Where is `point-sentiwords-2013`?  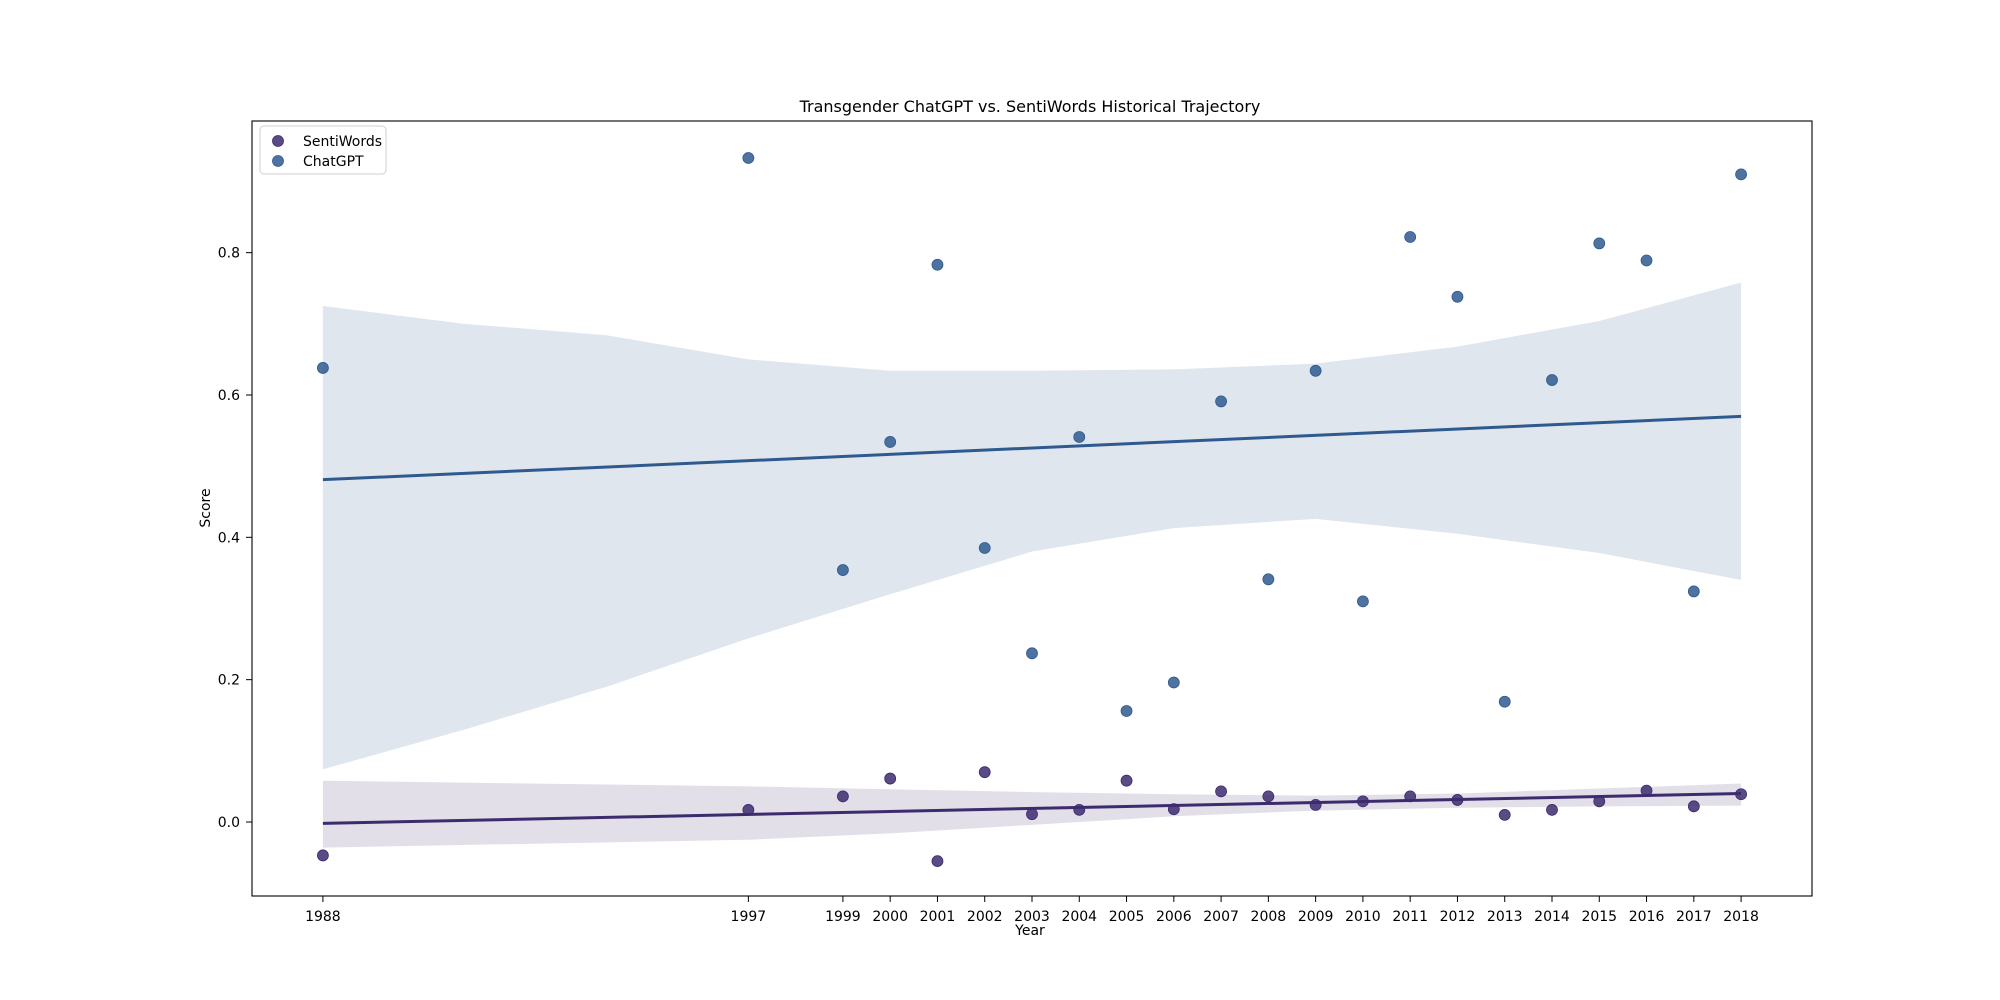 point-sentiwords-2013 is located at coordinates (1504, 814).